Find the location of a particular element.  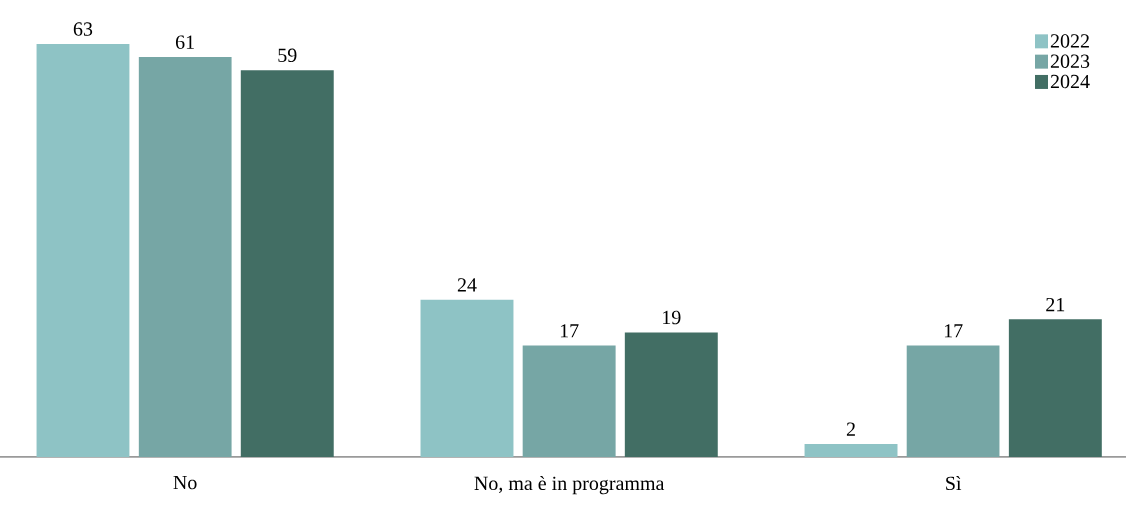

data-label: 24 is located at coordinates (467, 285).